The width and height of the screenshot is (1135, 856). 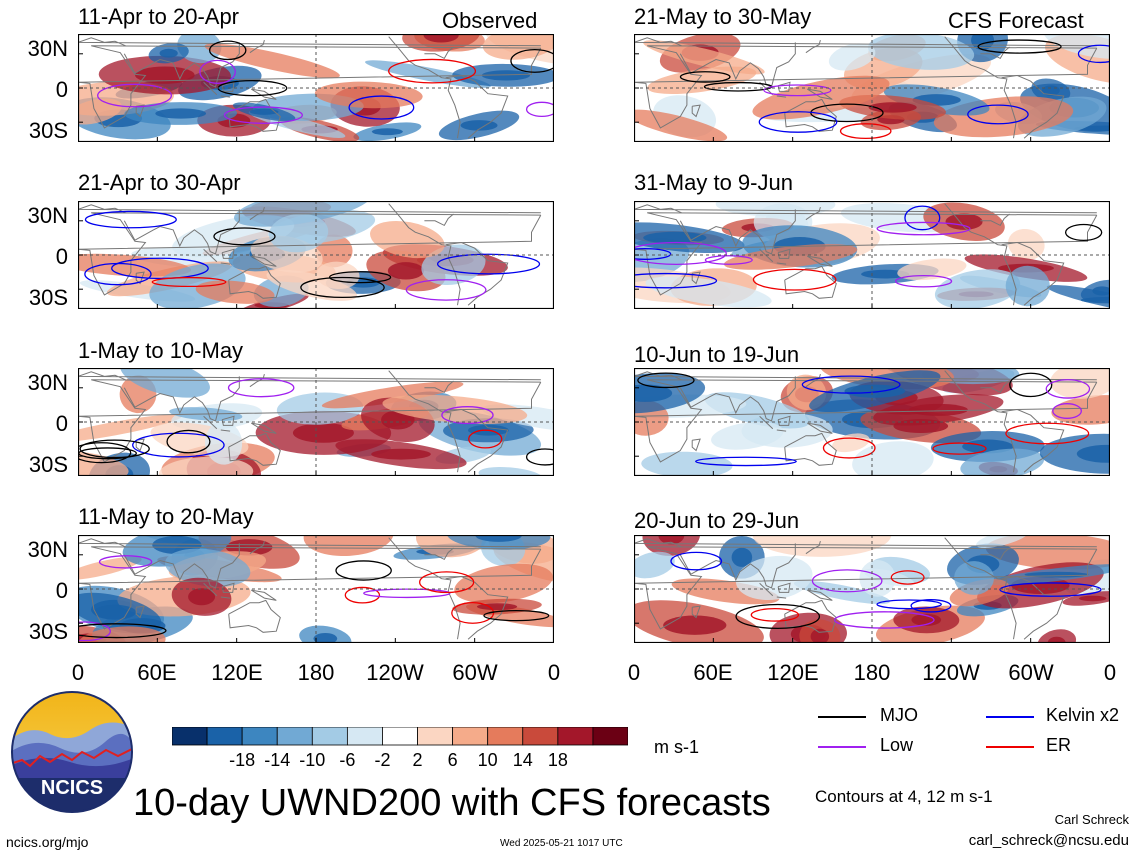 I want to click on xtick-left-60e: 60E, so click(x=157, y=672).